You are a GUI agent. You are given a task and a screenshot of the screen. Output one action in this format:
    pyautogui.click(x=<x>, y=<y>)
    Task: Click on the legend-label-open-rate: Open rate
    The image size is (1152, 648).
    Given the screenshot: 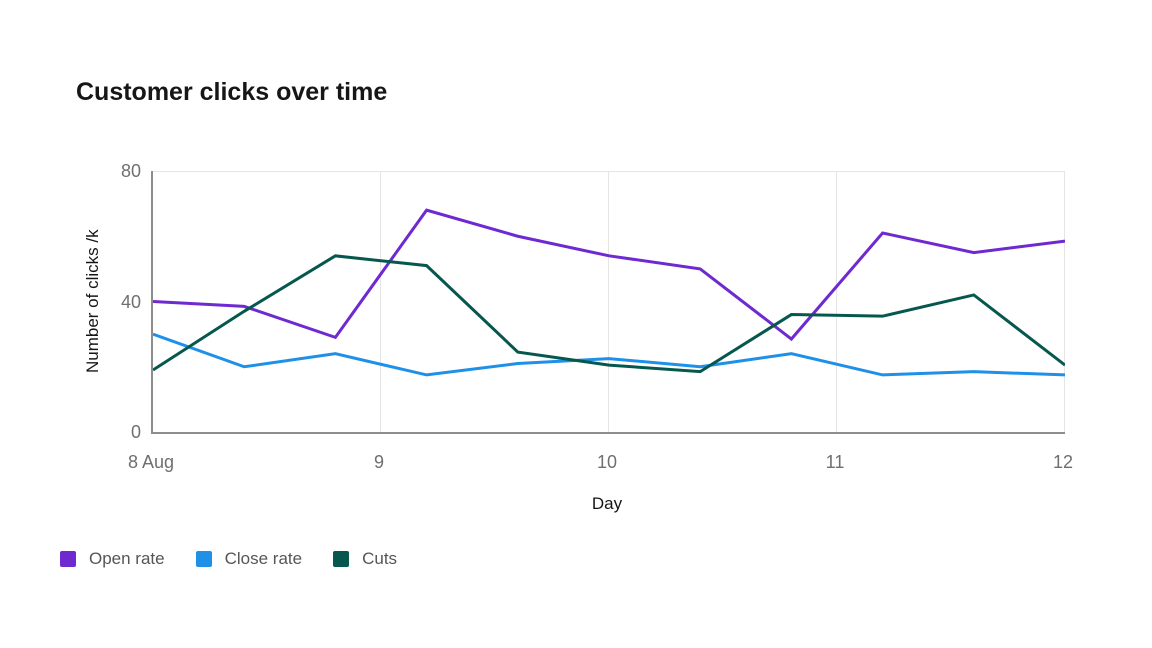 What is the action you would take?
    pyautogui.click(x=127, y=558)
    